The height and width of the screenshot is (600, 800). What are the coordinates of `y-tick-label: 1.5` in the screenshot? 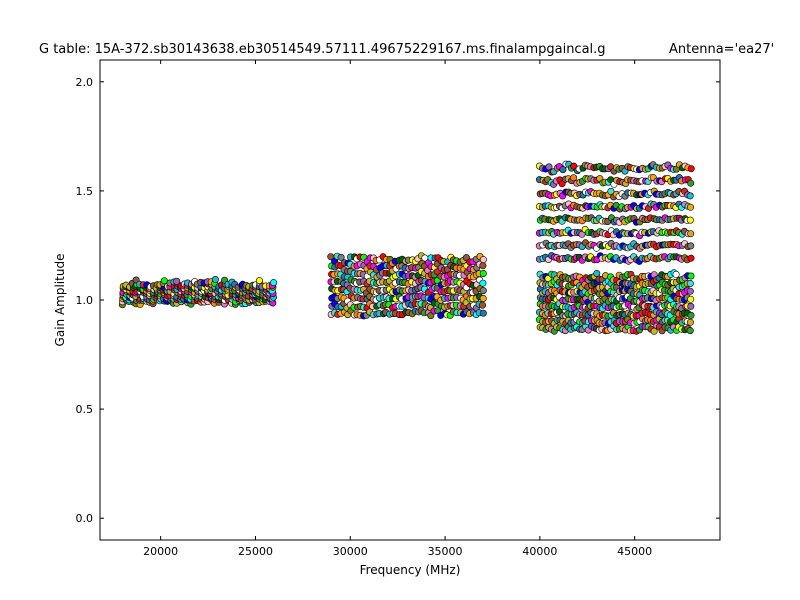 It's located at (85, 191).